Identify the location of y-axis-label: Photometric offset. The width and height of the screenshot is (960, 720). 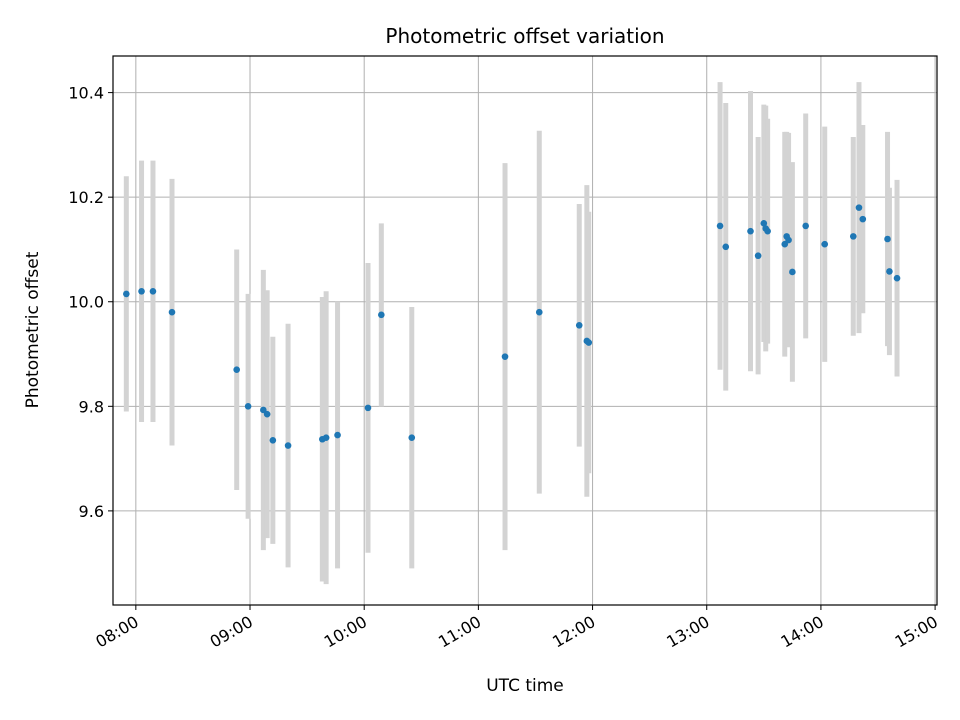
(33, 329).